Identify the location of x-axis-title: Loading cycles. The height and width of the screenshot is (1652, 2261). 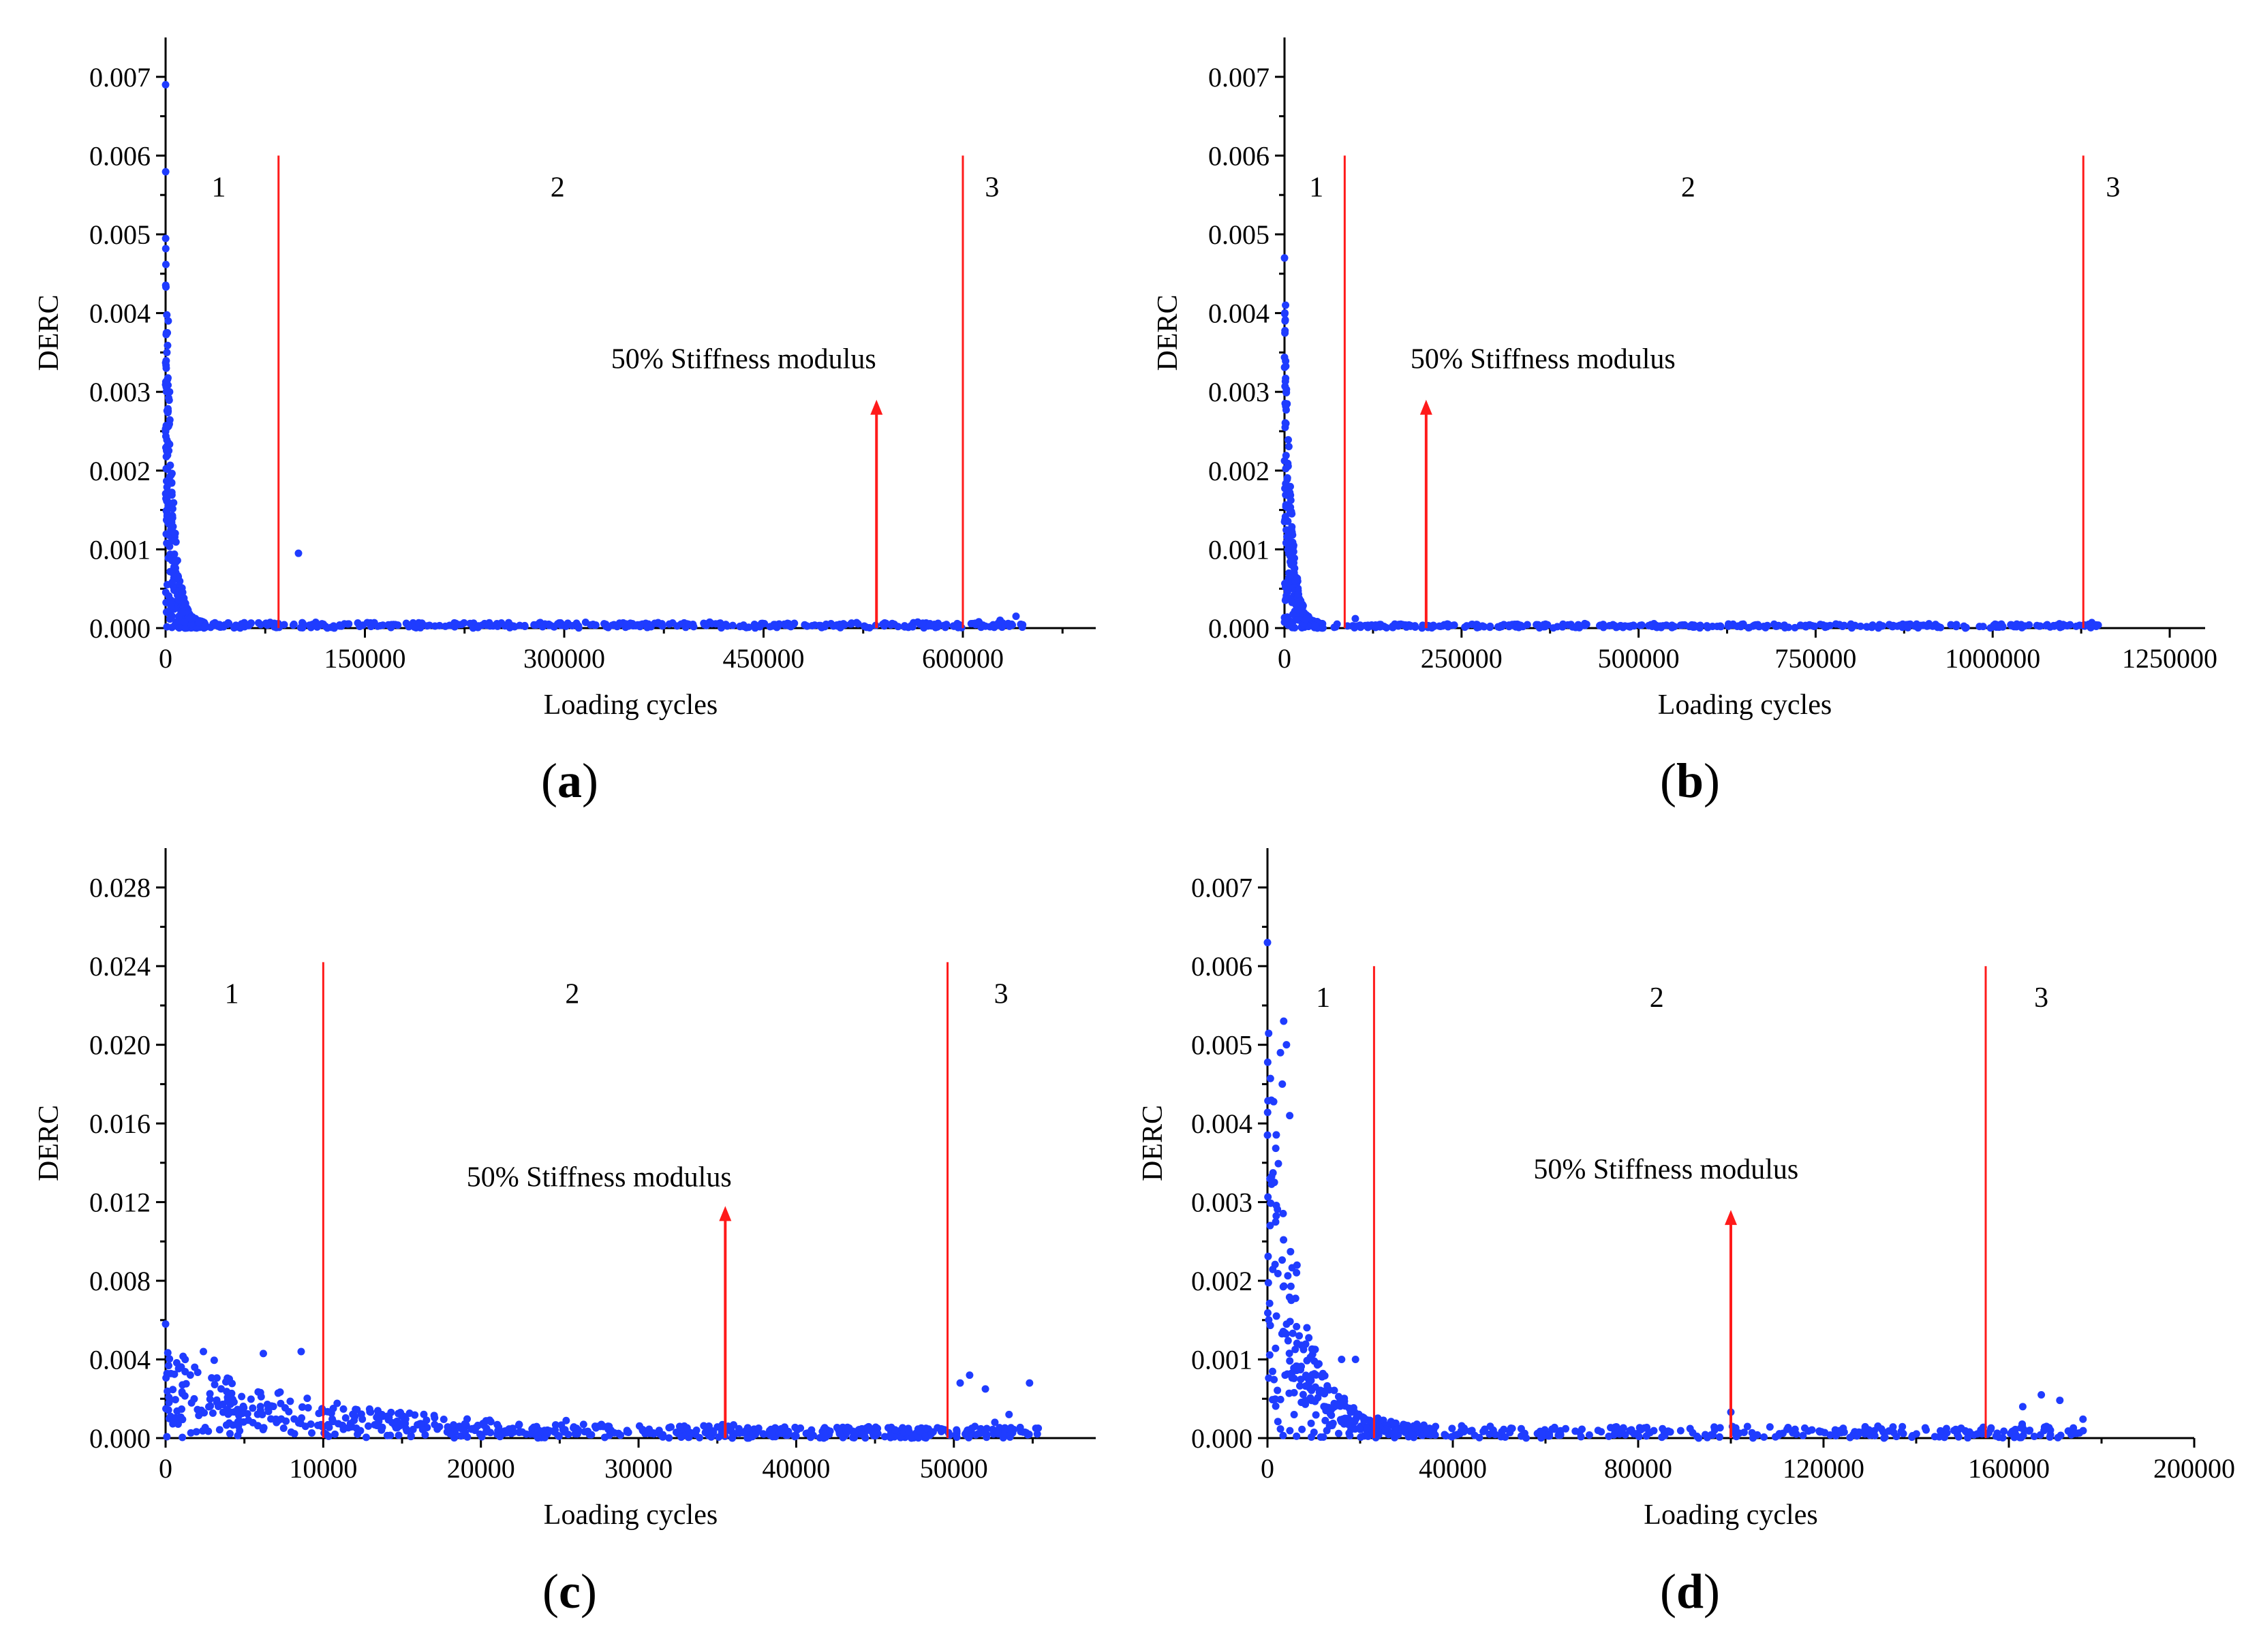
(631, 1515).